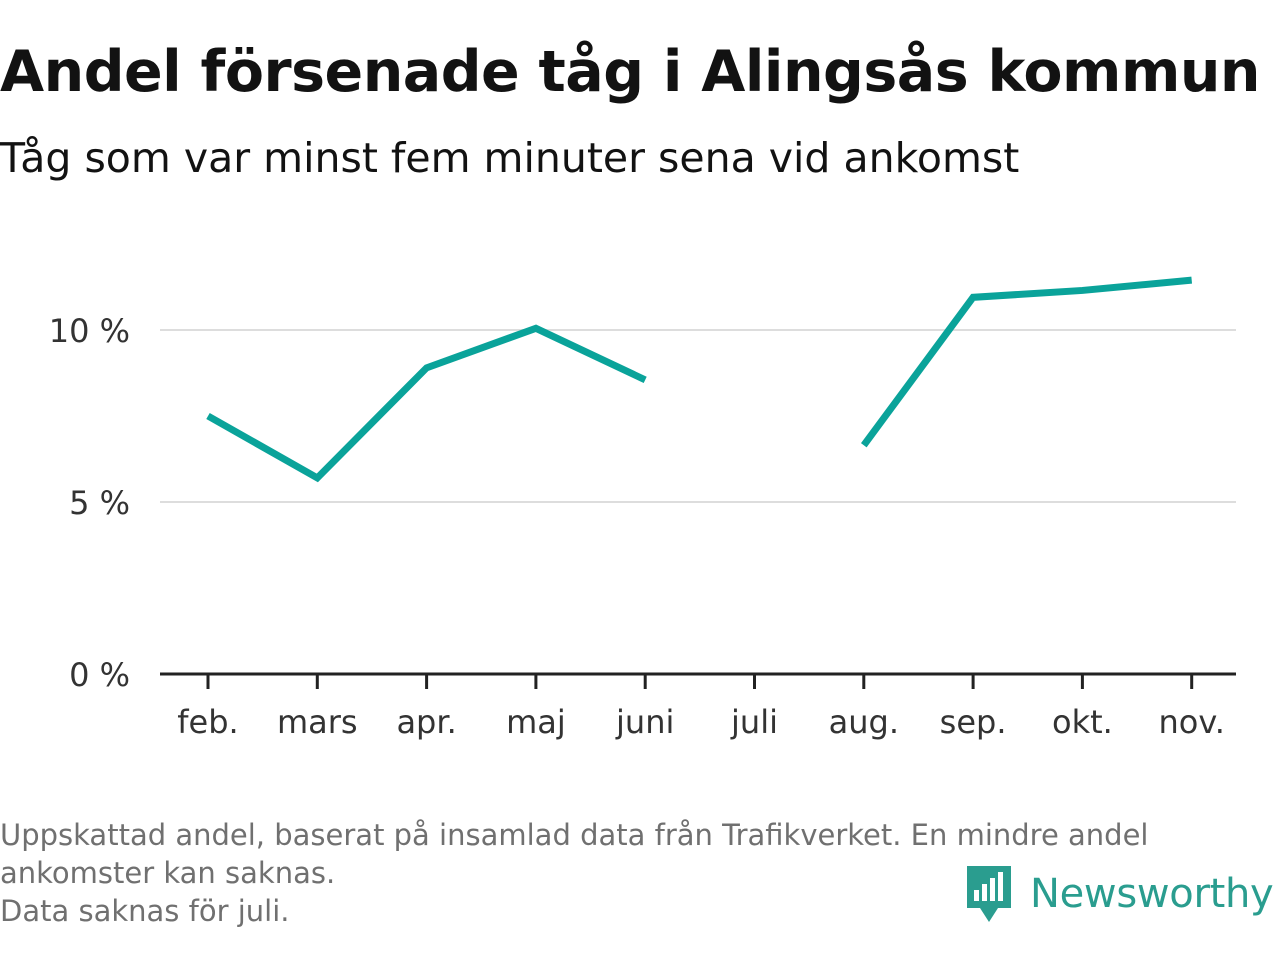 The width and height of the screenshot is (1280, 960). I want to click on x-tick-label: apr., so click(426, 722).